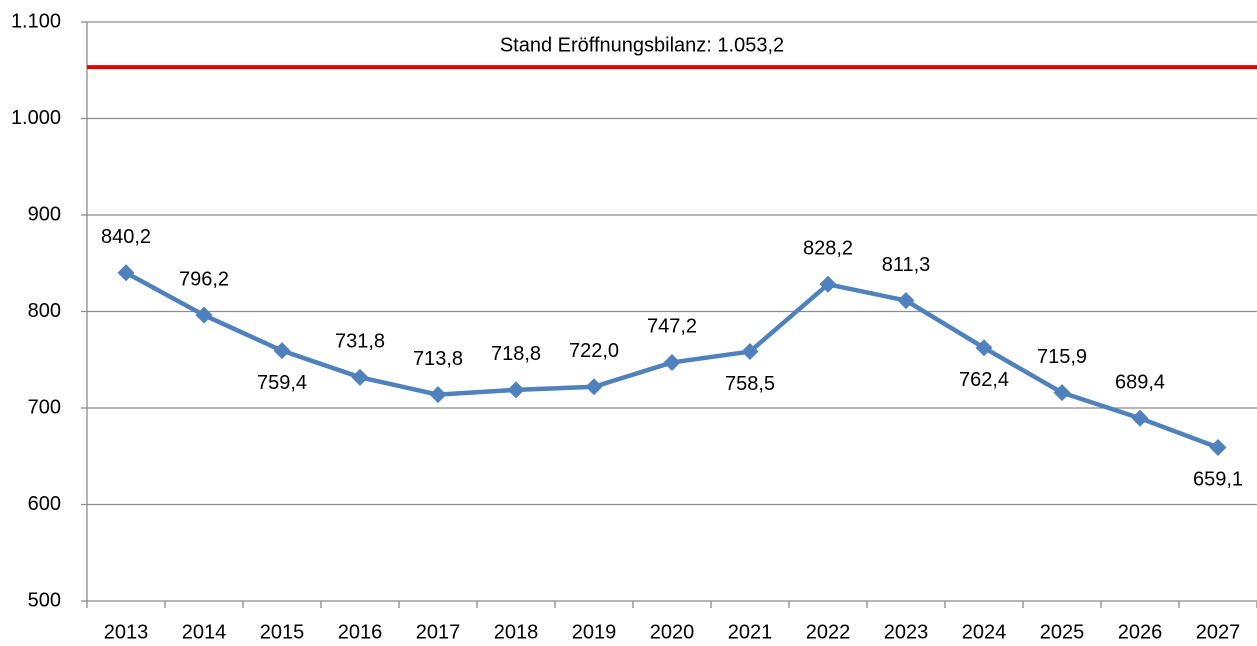  I want to click on x-tick-label: 2014, so click(204, 632).